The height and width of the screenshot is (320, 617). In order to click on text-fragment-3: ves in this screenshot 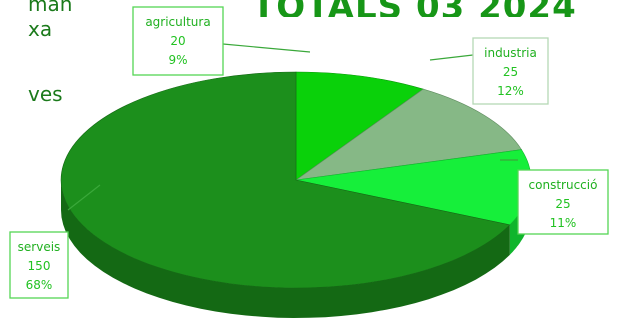, I will do `click(45, 94)`.